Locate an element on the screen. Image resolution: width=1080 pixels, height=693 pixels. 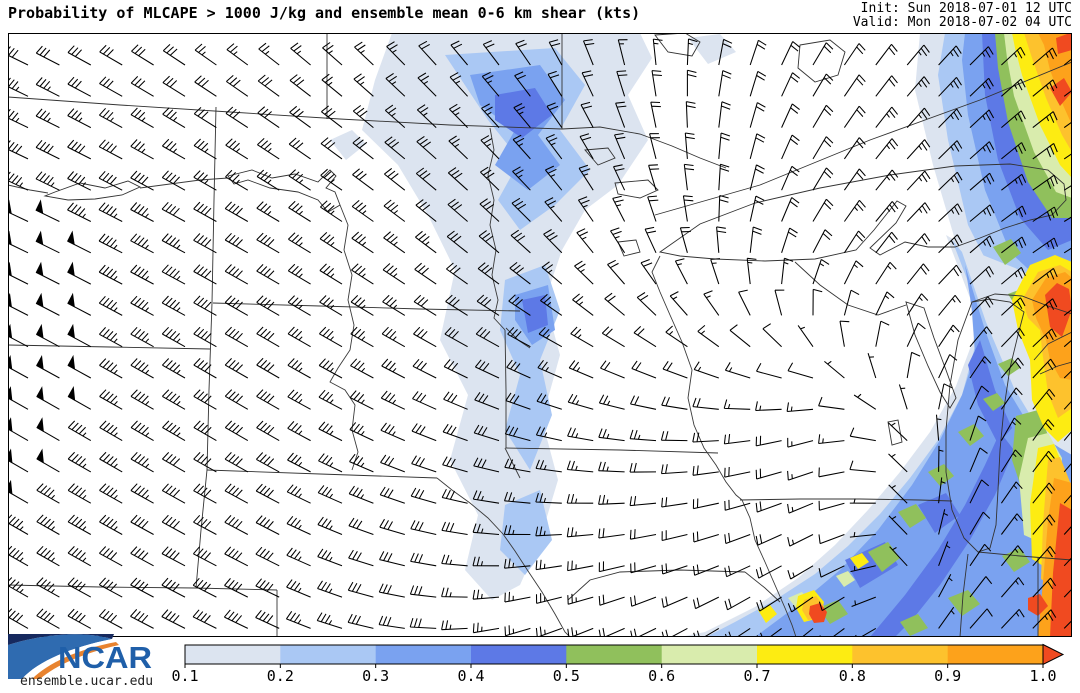
colorbar-label: 0.8 is located at coordinates (852, 676).